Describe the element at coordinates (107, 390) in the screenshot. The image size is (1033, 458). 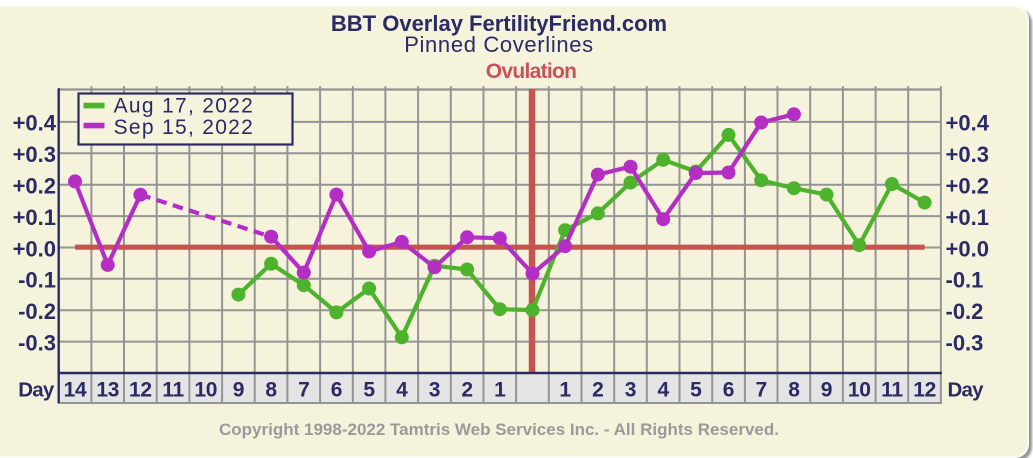
I see `svg-text: 13` at that location.